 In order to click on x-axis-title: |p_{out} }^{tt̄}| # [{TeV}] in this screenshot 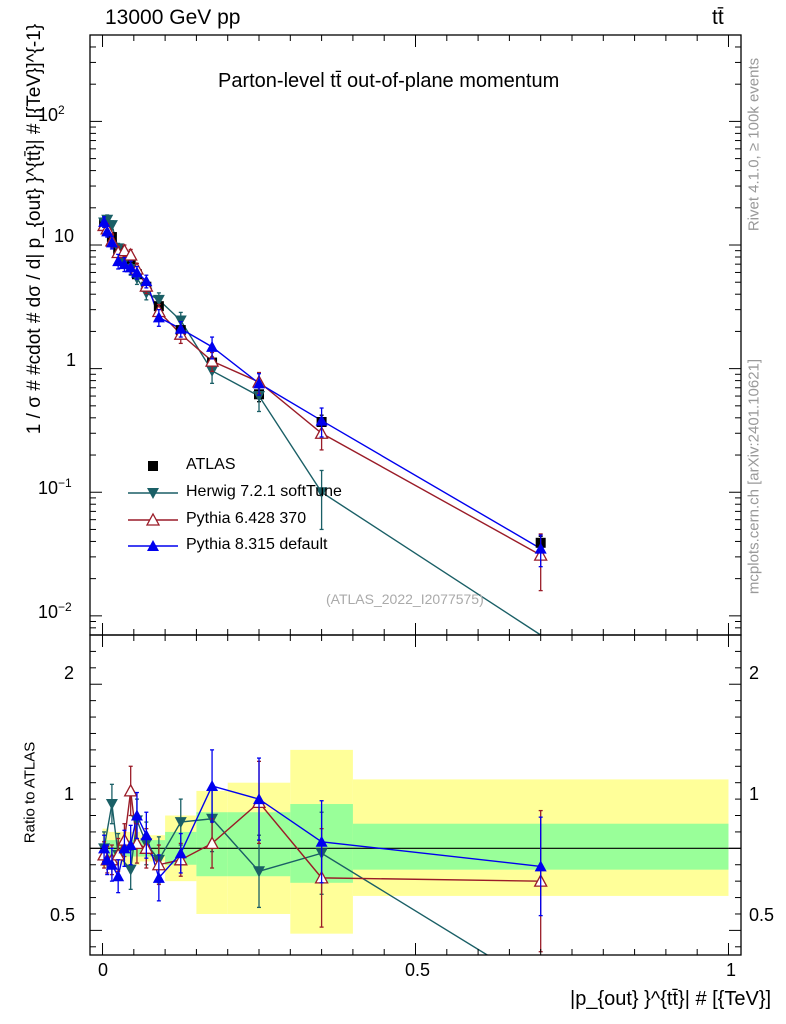, I will do `click(671, 999)`.